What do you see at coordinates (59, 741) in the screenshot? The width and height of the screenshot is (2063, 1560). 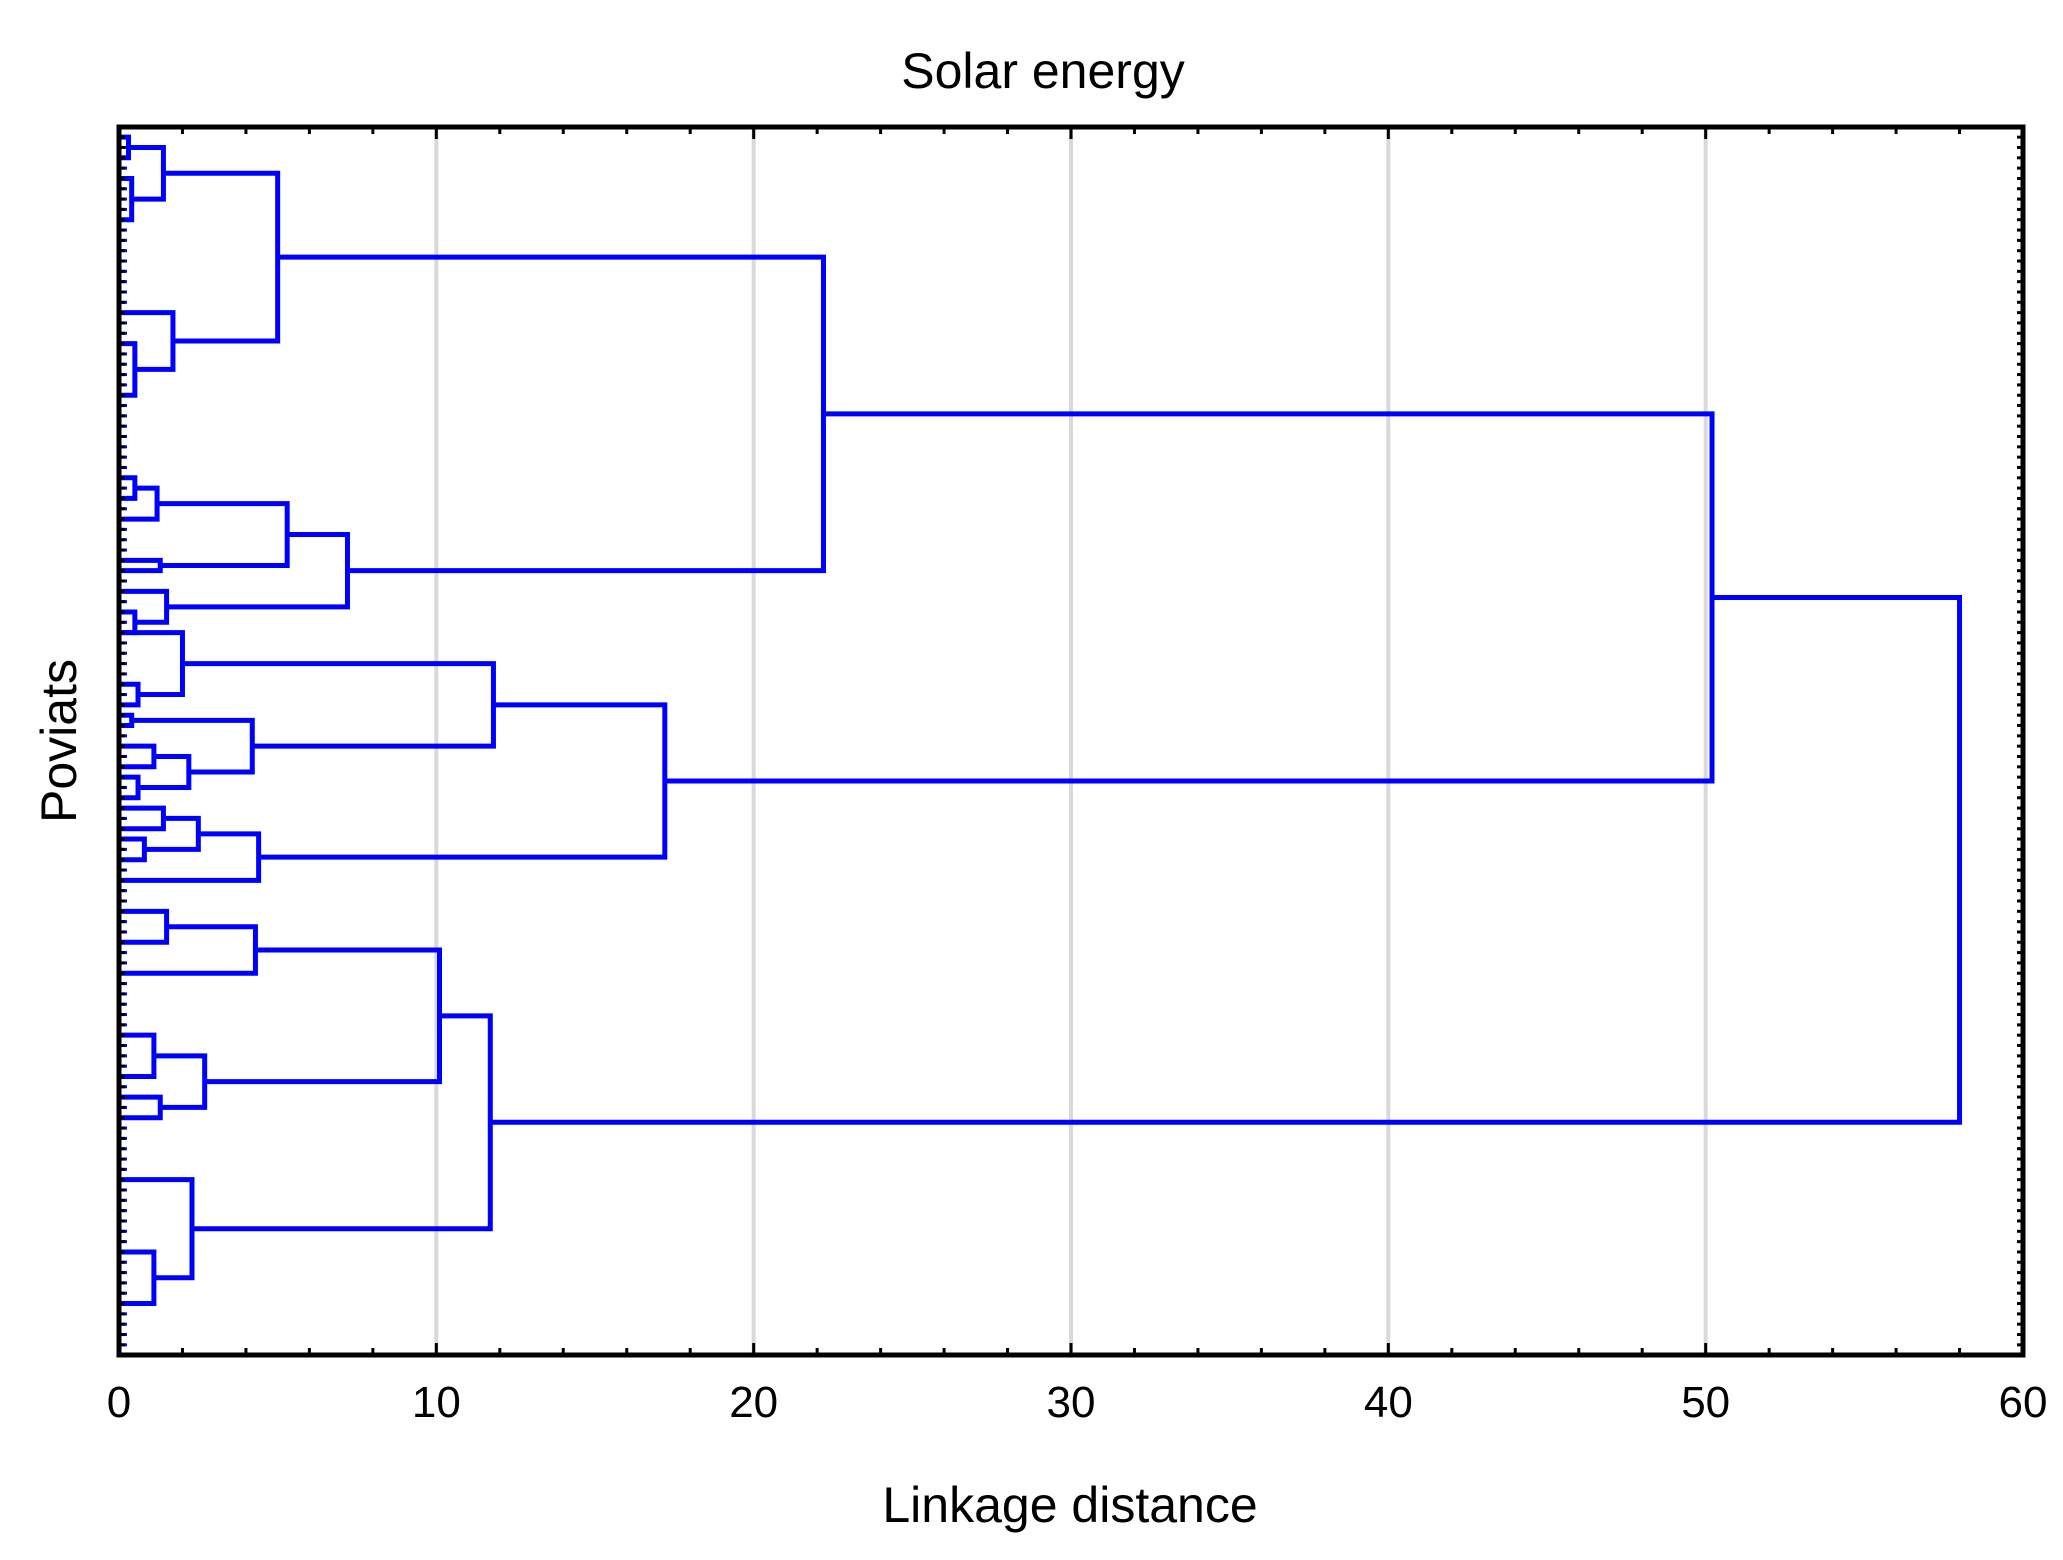 I see `y-axis-label: Poviats` at bounding box center [59, 741].